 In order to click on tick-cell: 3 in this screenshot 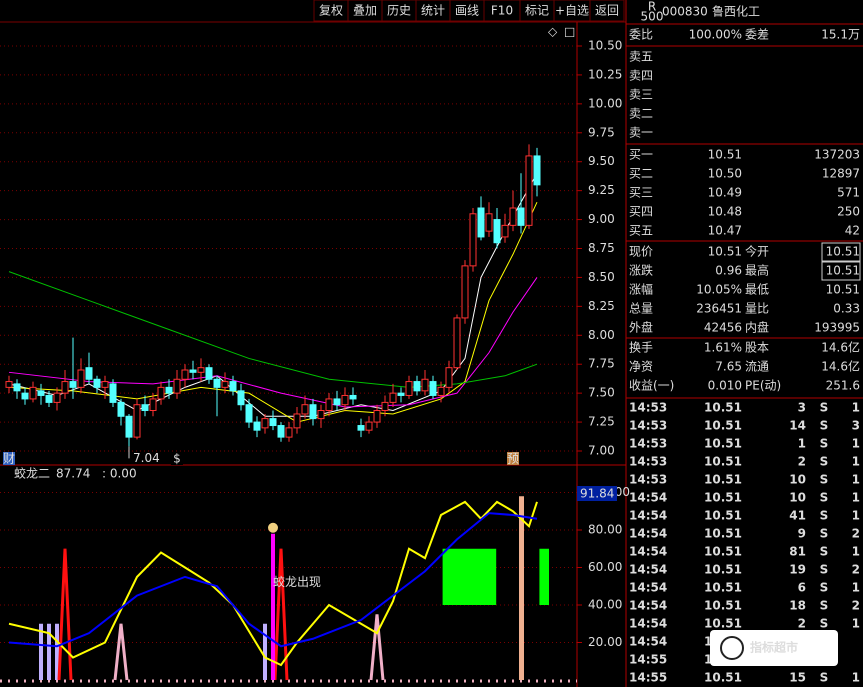, I will do `click(856, 426)`.